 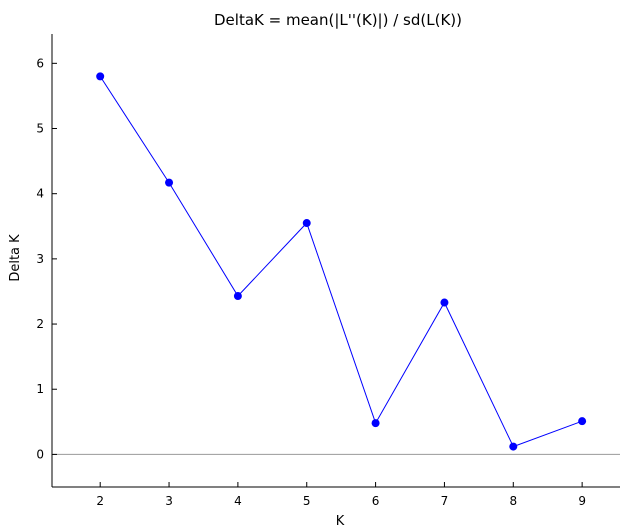 What do you see at coordinates (40, 324) in the screenshot?
I see `y-tick-label: 2` at bounding box center [40, 324].